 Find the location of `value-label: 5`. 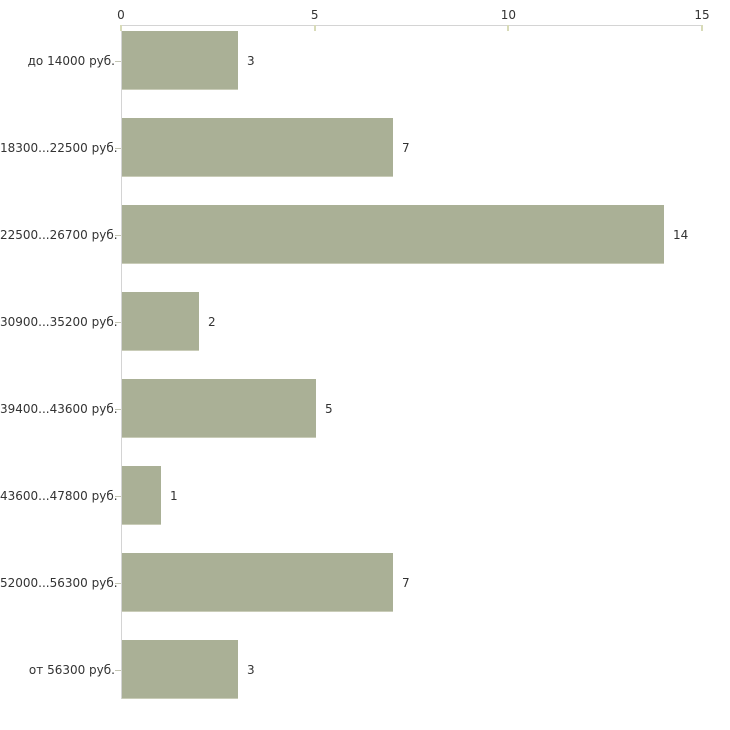

value-label: 5 is located at coordinates (329, 408).